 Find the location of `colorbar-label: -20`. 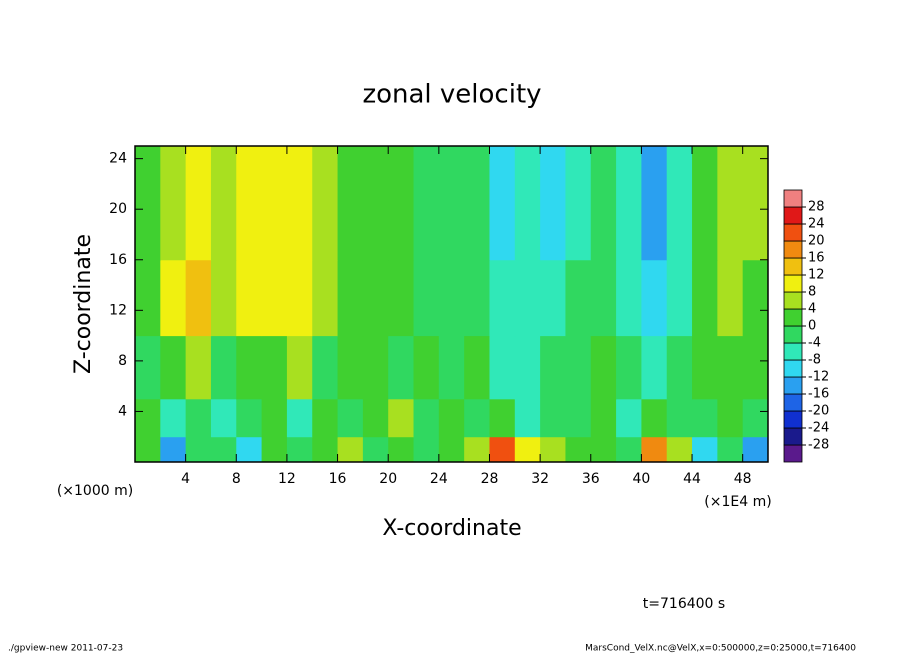

colorbar-label: -20 is located at coordinates (818, 411).